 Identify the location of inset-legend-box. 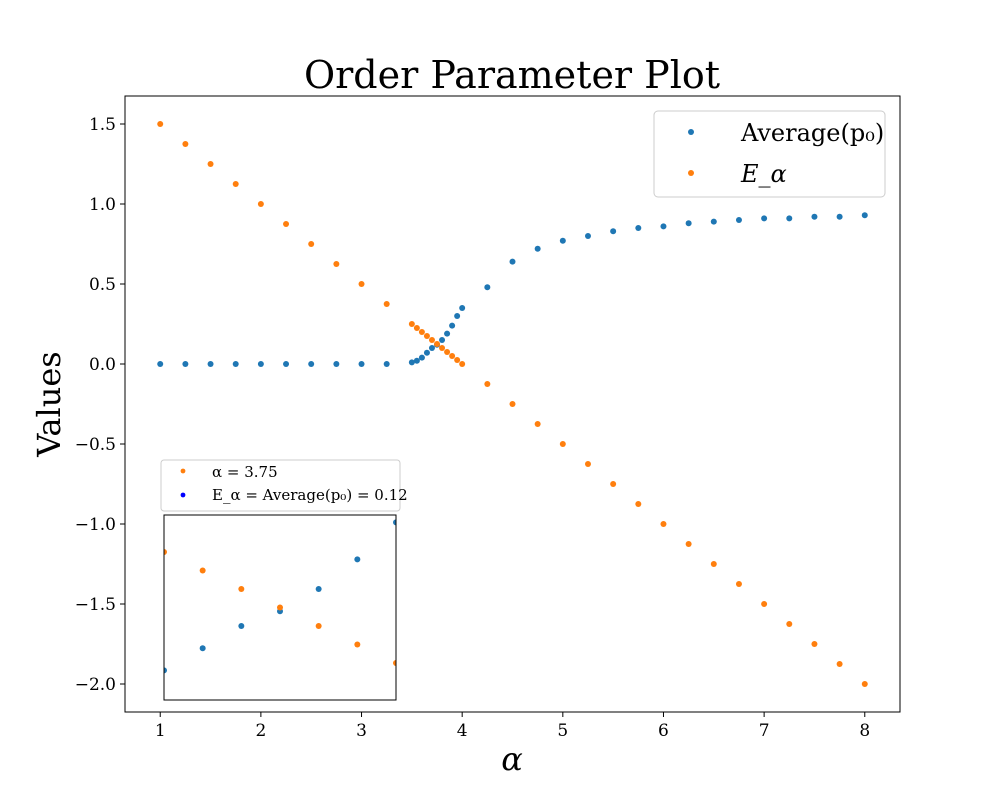
(280, 485).